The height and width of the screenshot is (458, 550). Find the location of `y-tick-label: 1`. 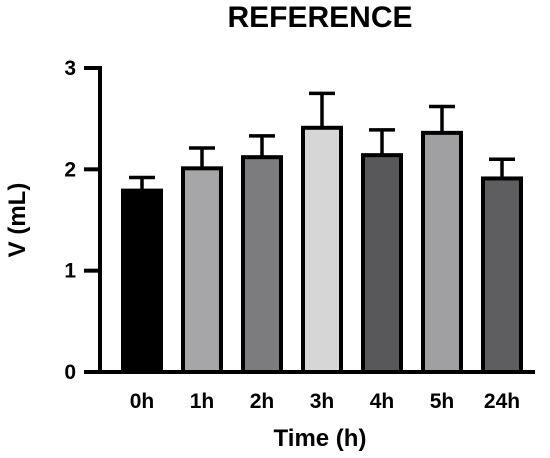

y-tick-label: 1 is located at coordinates (70, 271).